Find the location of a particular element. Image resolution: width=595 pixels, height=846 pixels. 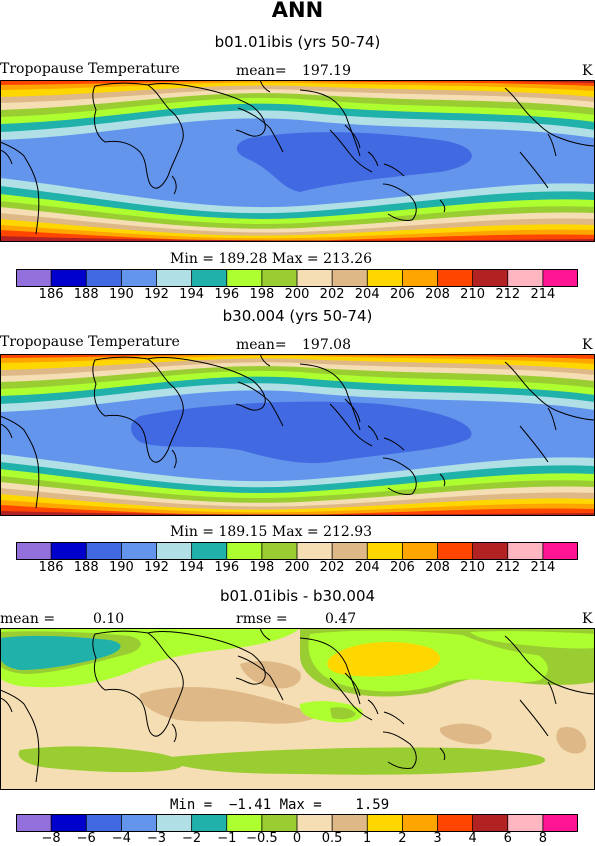

cb2-tick-label: 190 is located at coordinates (121, 567).